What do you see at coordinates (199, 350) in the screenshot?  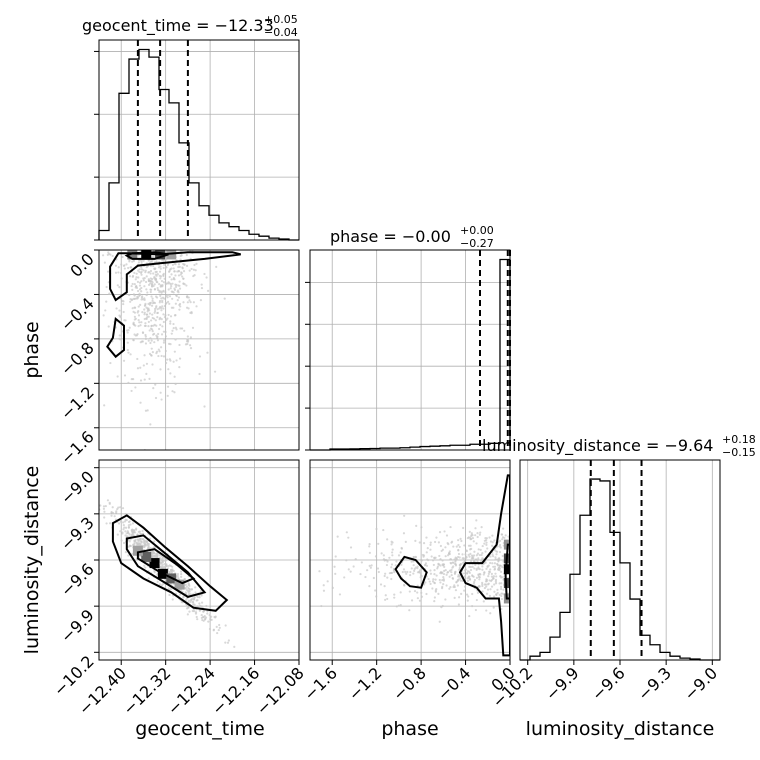 I see `panel-phase_vs_geocent_time-frame` at bounding box center [199, 350].